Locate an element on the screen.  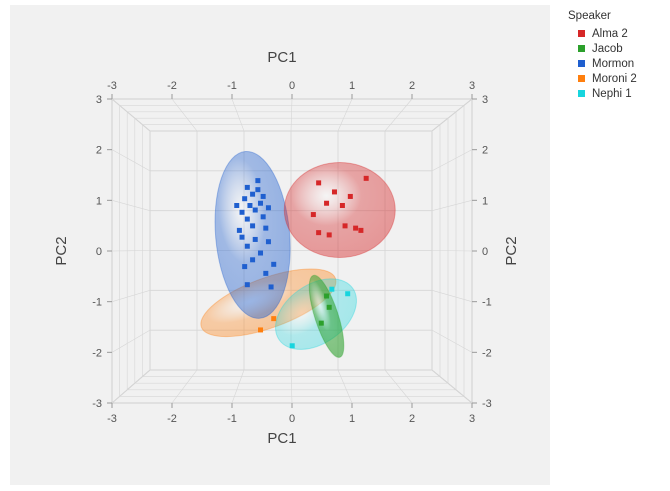
y-tick-label-right: -1 is located at coordinates (487, 303).